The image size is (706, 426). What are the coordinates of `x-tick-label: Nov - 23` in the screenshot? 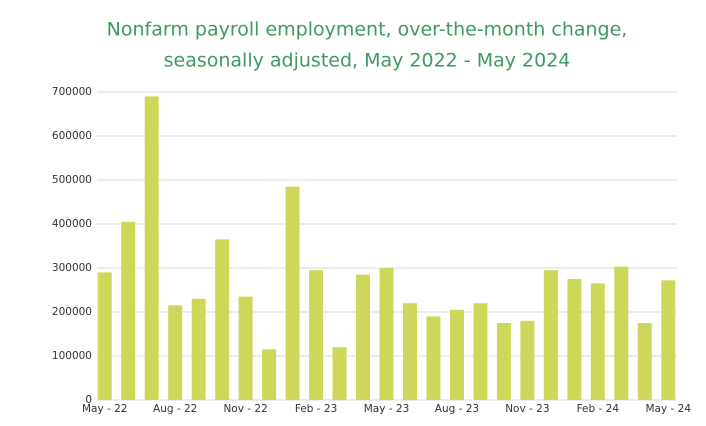 It's located at (527, 409).